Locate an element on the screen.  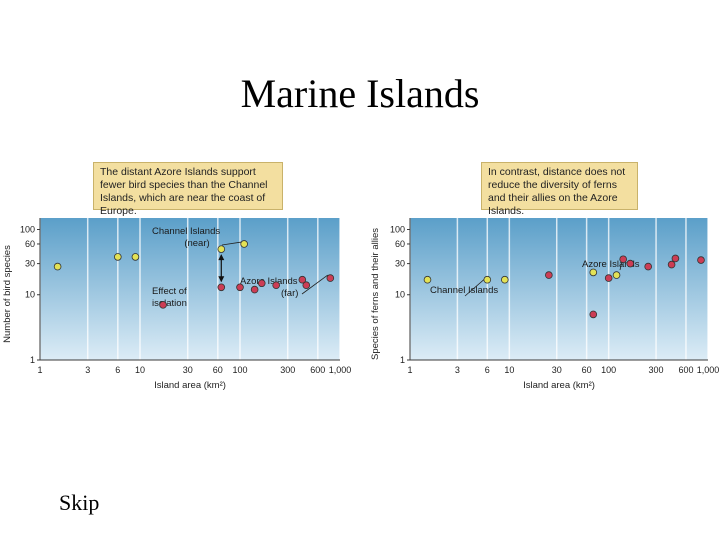
annotation-isolation: Effect of is located at coordinates (169, 291).